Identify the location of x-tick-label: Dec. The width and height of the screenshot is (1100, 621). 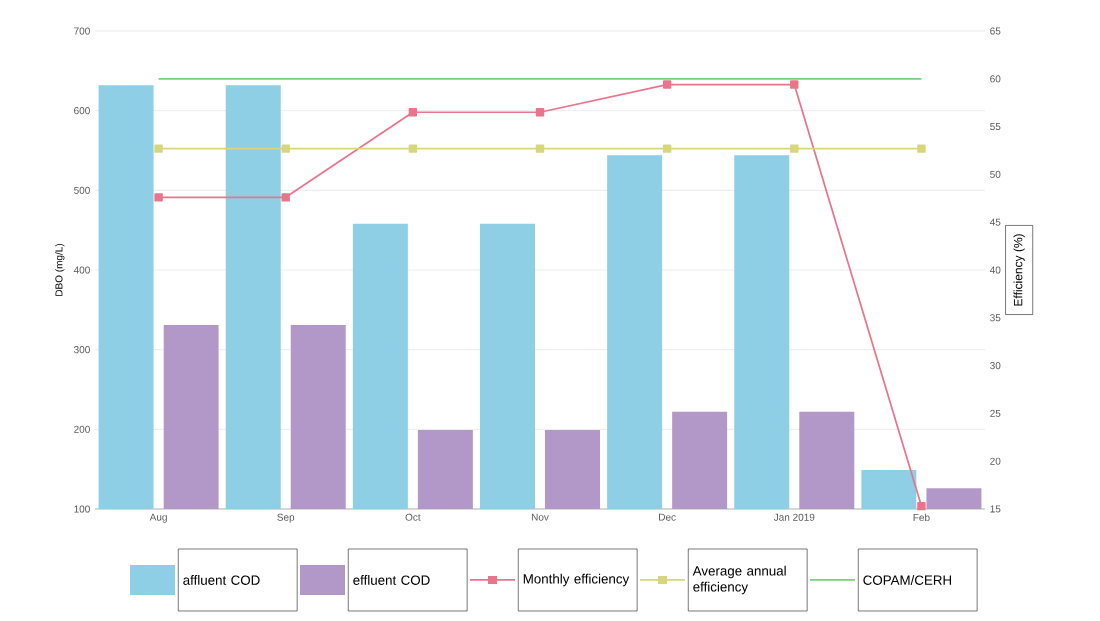
(667, 517).